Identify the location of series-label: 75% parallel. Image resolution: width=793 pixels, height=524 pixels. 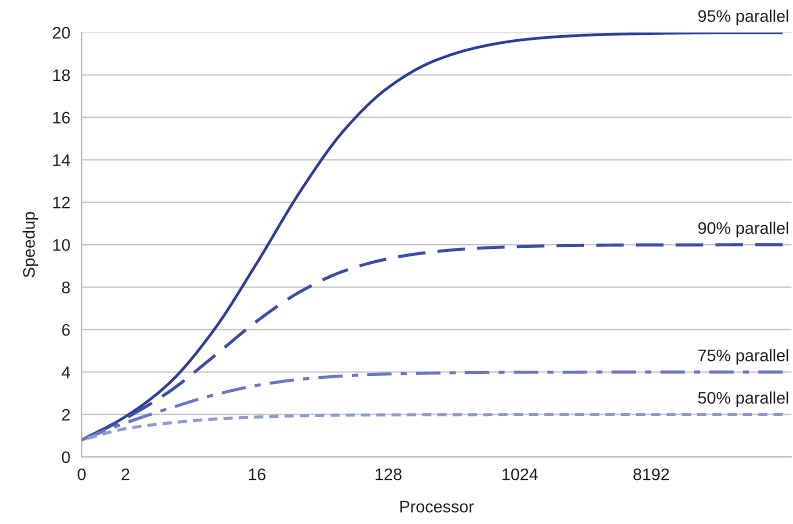
(743, 357).